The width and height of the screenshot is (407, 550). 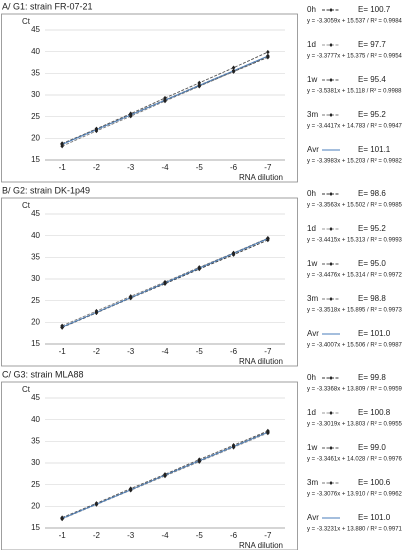 I want to click on chart-title: C/ G3: strain MLA88, so click(x=43, y=374).